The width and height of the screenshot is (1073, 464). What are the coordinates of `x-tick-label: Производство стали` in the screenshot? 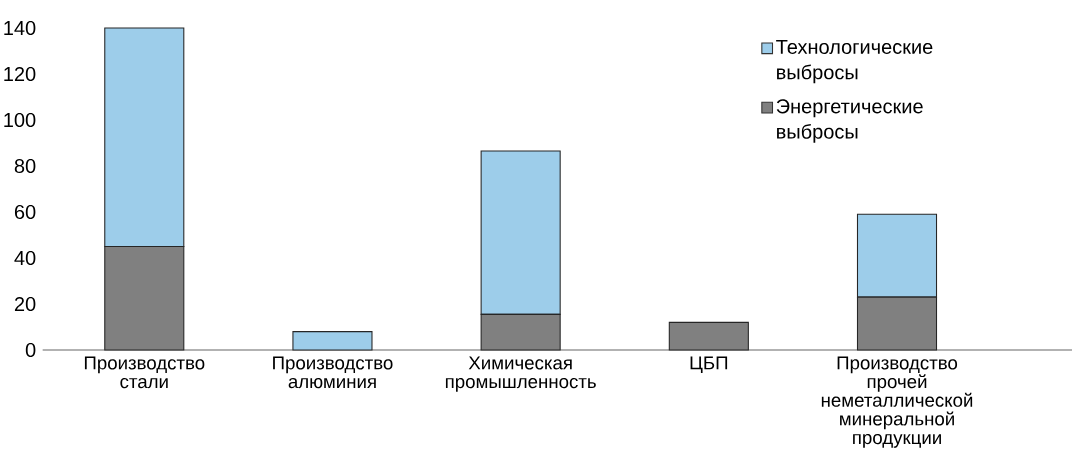 It's located at (144, 372).